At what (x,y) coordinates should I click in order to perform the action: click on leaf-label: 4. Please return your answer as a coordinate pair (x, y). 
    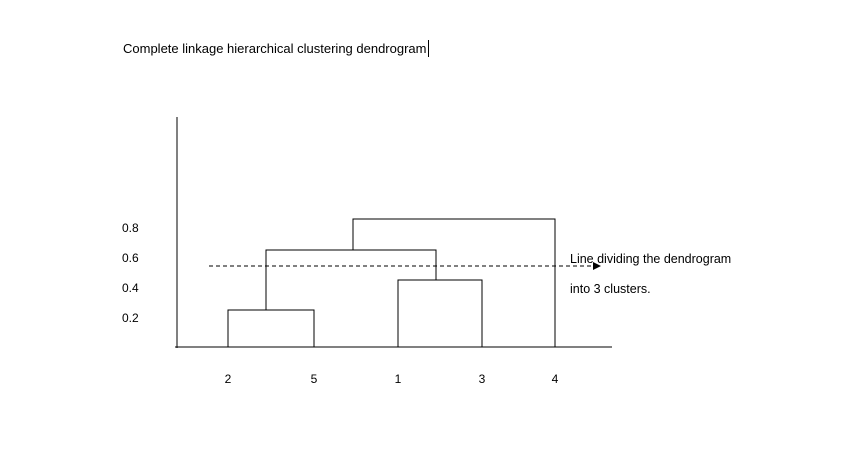
    Looking at the image, I should click on (555, 379).